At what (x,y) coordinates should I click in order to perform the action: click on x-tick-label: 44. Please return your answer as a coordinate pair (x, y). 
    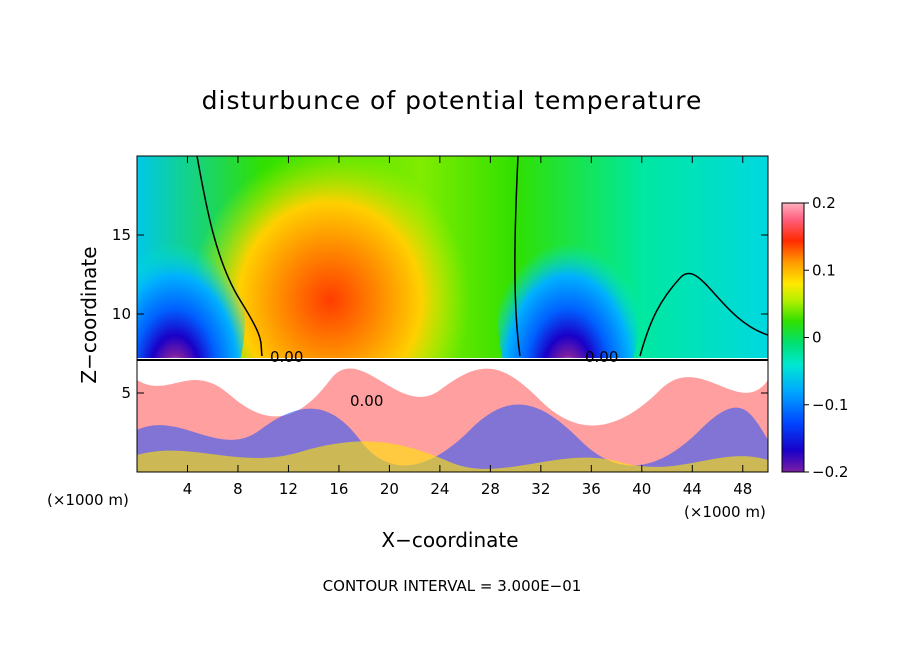
    Looking at the image, I should click on (692, 489).